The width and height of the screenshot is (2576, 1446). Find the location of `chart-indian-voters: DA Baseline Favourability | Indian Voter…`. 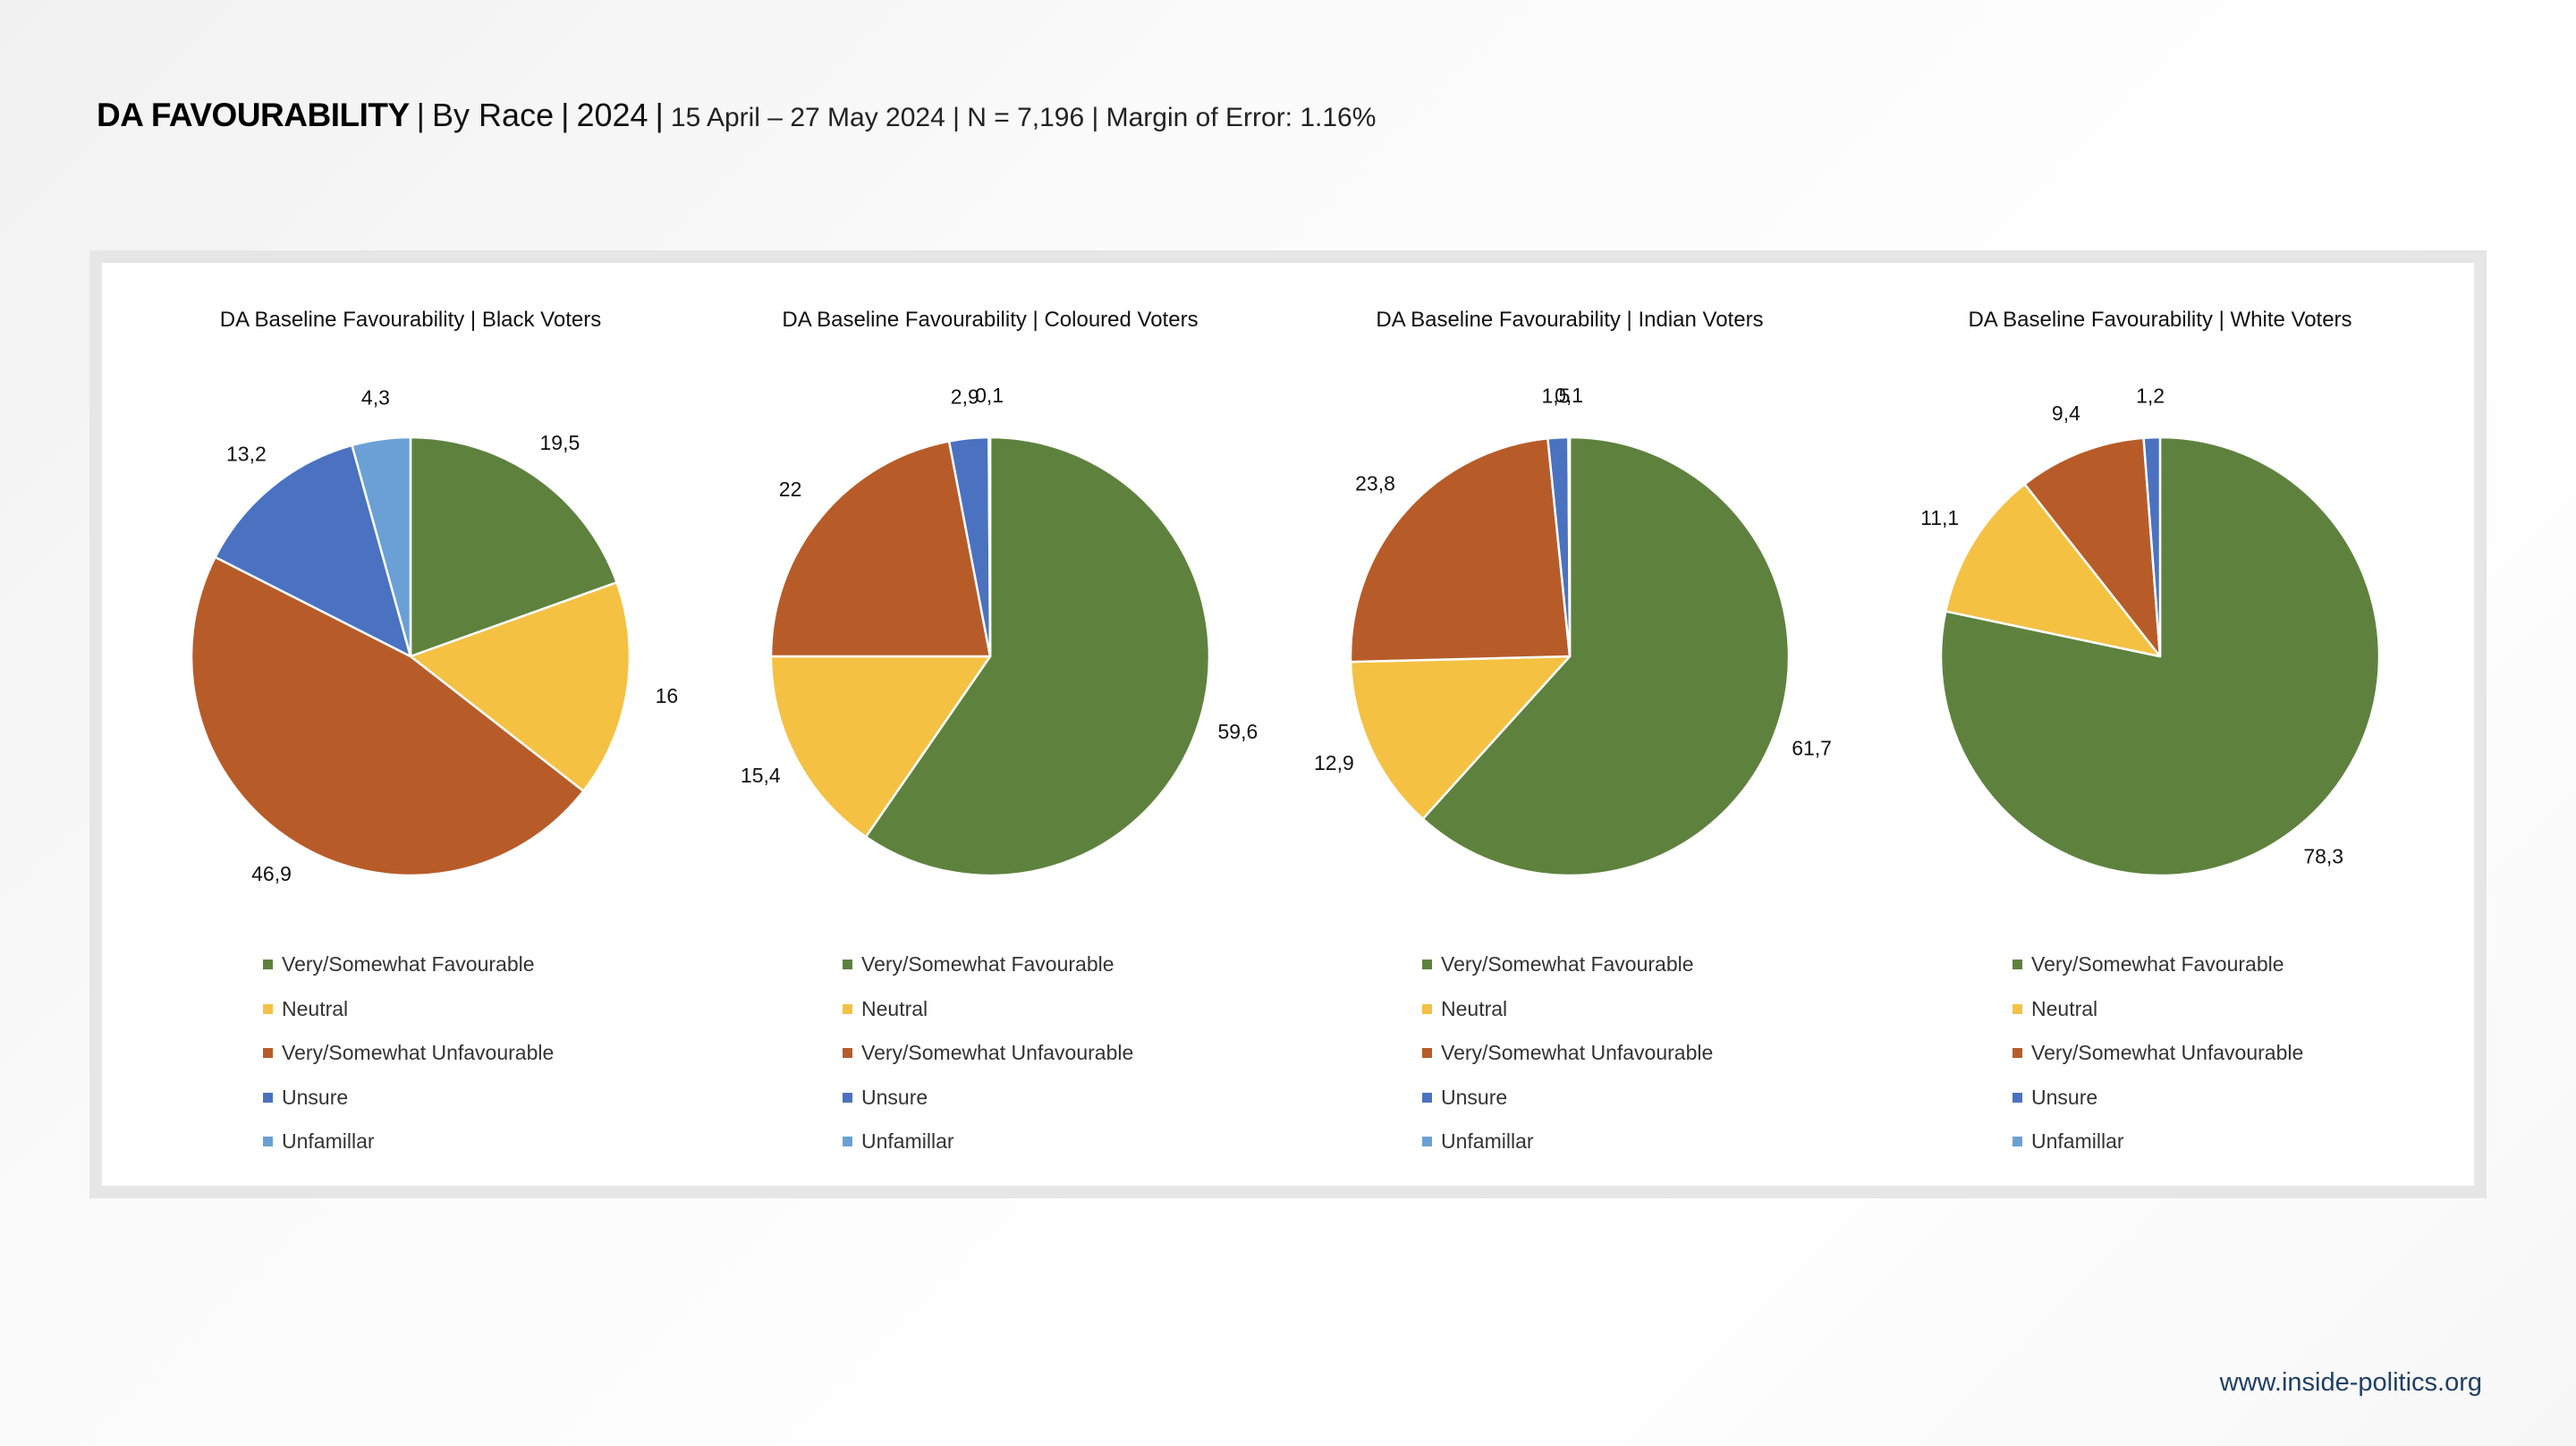

chart-indian-voters: DA Baseline Favourability | Indian Voter… is located at coordinates (1569, 724).